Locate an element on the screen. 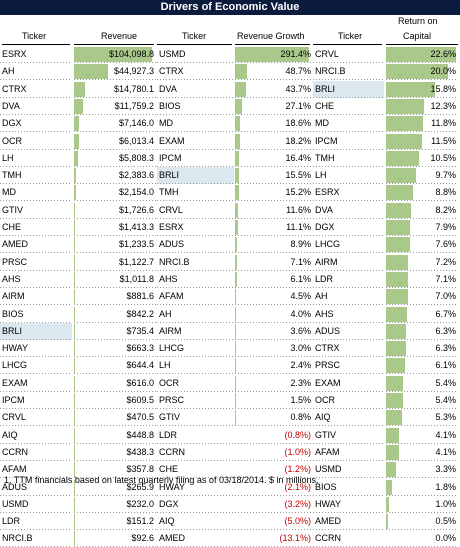 Image resolution: width=460 pixels, height=547 pixels. value-label: $470.5 is located at coordinates (140, 417).